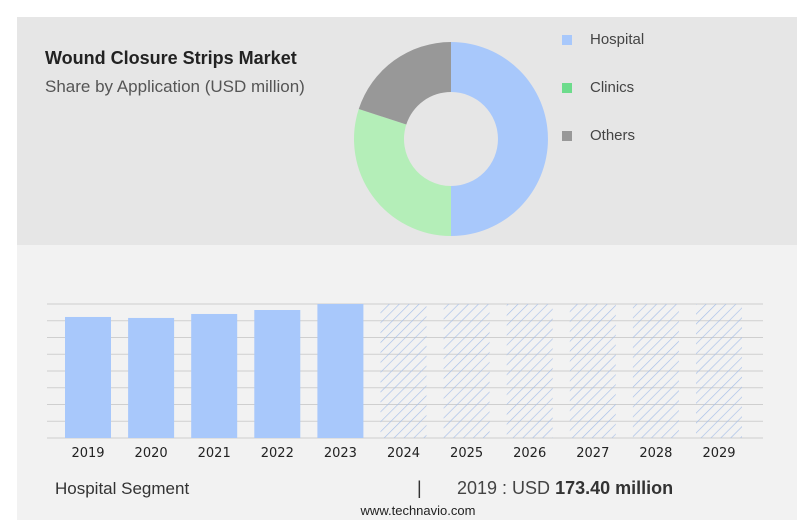  What do you see at coordinates (655, 371) in the screenshot?
I see `forecast-bar-2028` at bounding box center [655, 371].